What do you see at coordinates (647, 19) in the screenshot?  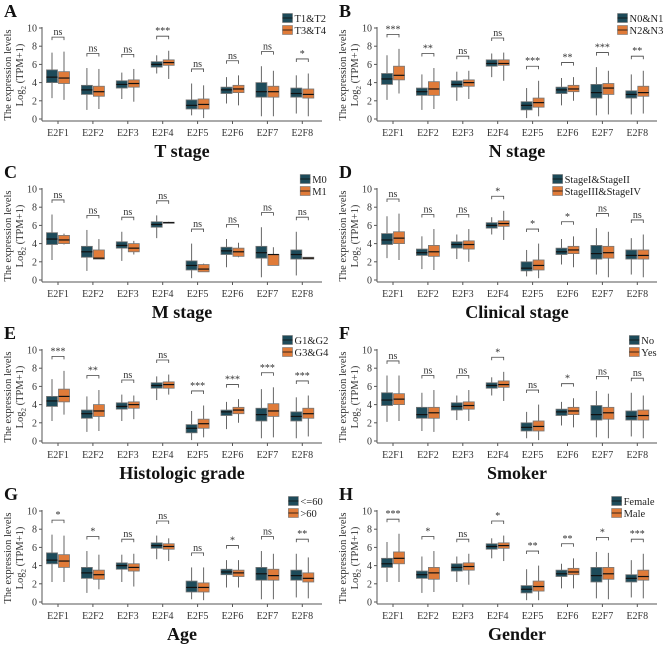 I see `legend-label: N0&N1` at bounding box center [647, 19].